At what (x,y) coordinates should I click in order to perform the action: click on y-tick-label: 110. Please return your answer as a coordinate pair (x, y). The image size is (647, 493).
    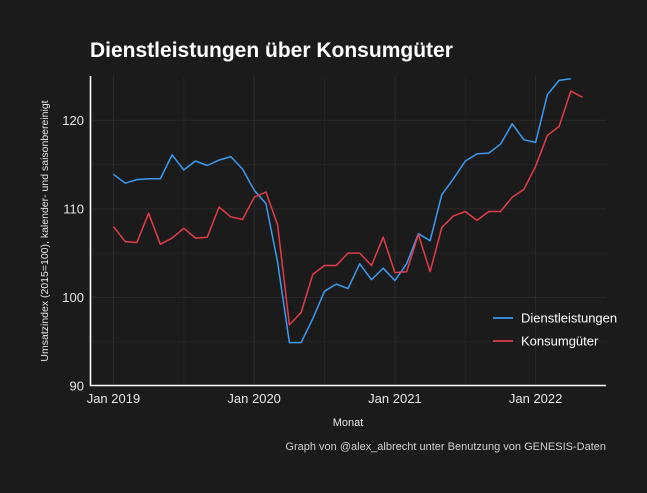
    Looking at the image, I should click on (73, 208).